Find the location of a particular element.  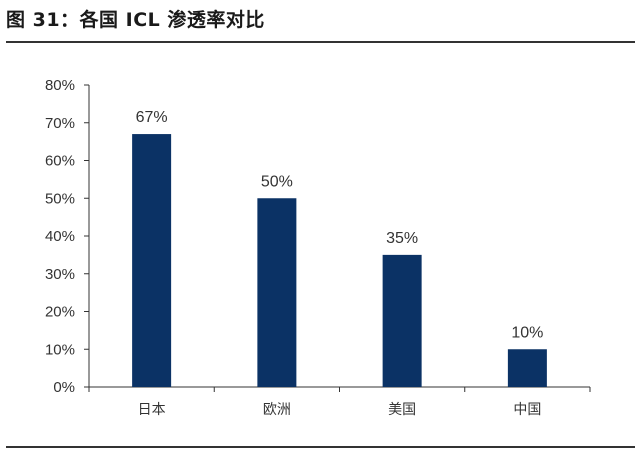

y-tick-label: 60% is located at coordinates (60, 161).